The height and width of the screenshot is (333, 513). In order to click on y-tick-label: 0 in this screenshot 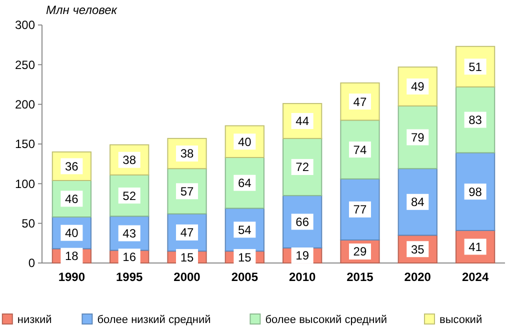, I will do `click(32, 263)`.